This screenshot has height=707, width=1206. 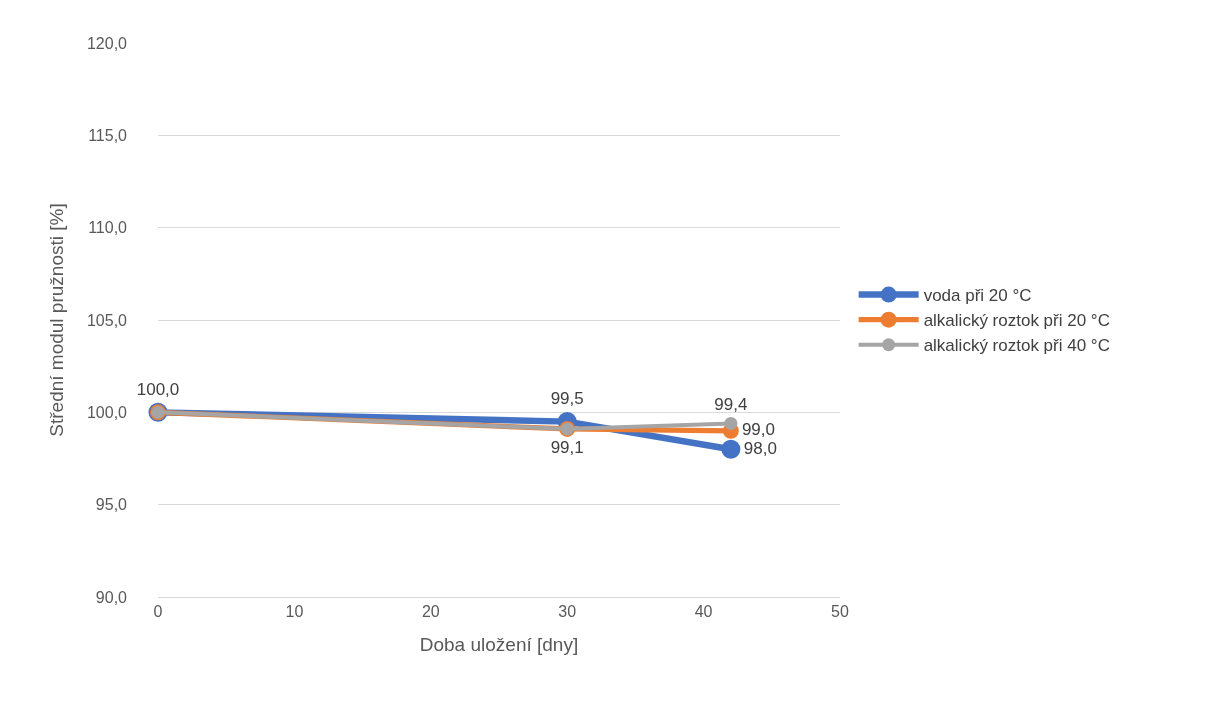 What do you see at coordinates (731, 405) in the screenshot?
I see `data-label: 99,4` at bounding box center [731, 405].